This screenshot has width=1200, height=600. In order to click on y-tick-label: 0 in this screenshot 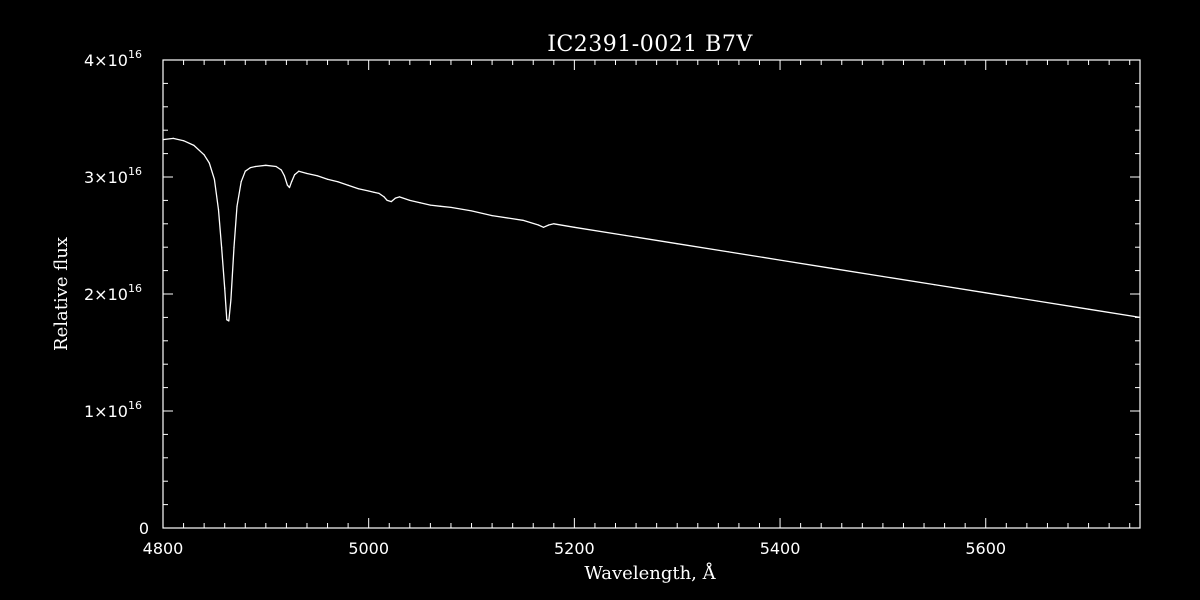, I will do `click(144, 528)`.